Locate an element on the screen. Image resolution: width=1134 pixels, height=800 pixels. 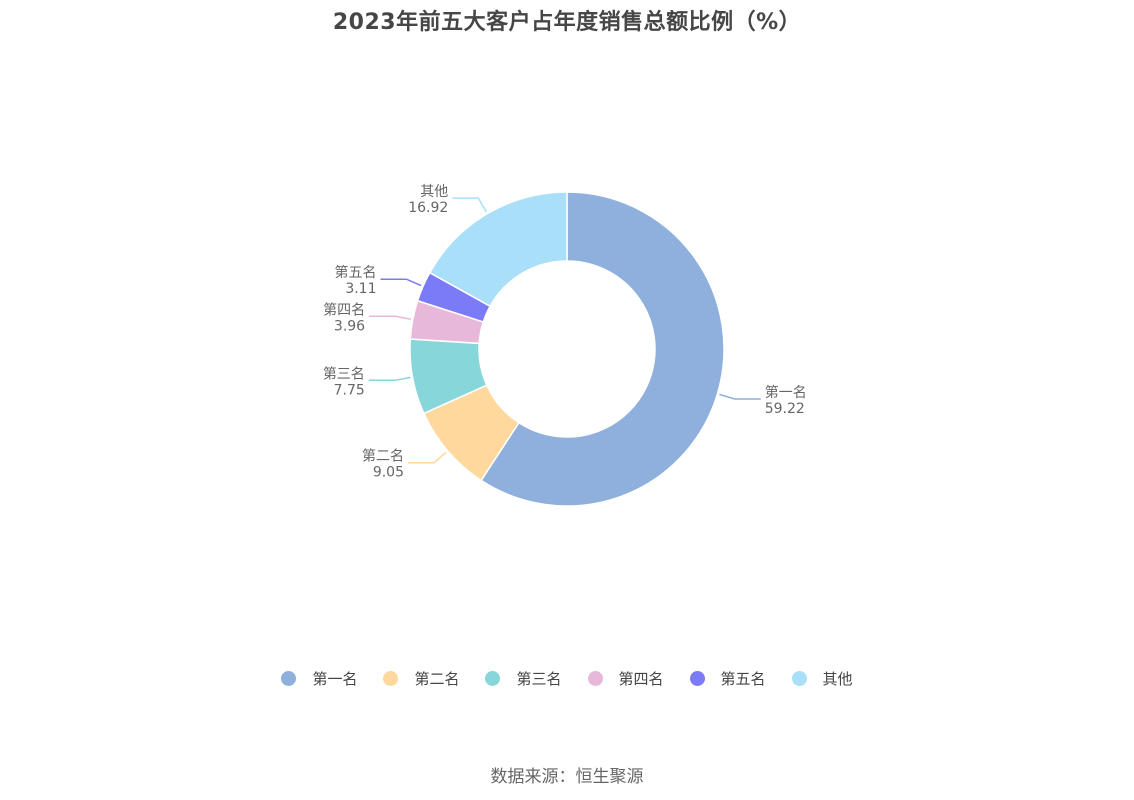
slice-label-name-3: 第三名 is located at coordinates (344, 373).